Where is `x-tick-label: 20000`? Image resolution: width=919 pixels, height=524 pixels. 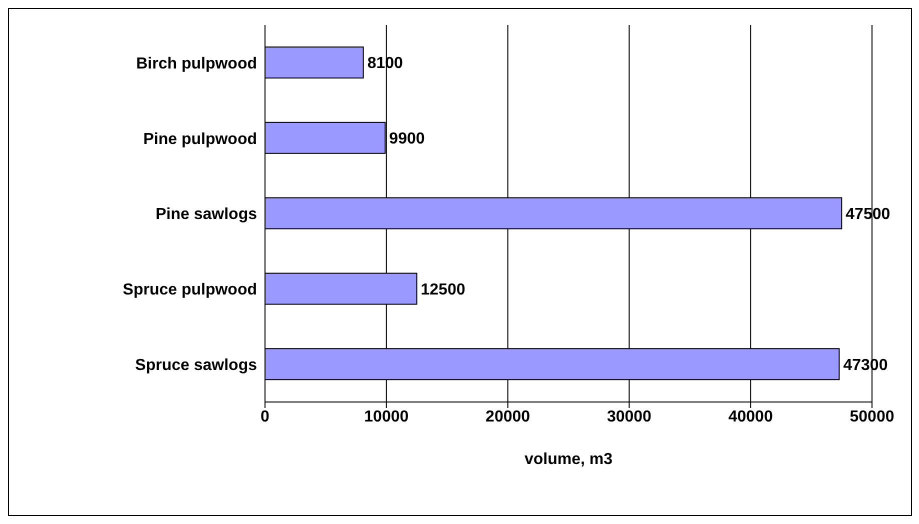 x-tick-label: 20000 is located at coordinates (508, 417).